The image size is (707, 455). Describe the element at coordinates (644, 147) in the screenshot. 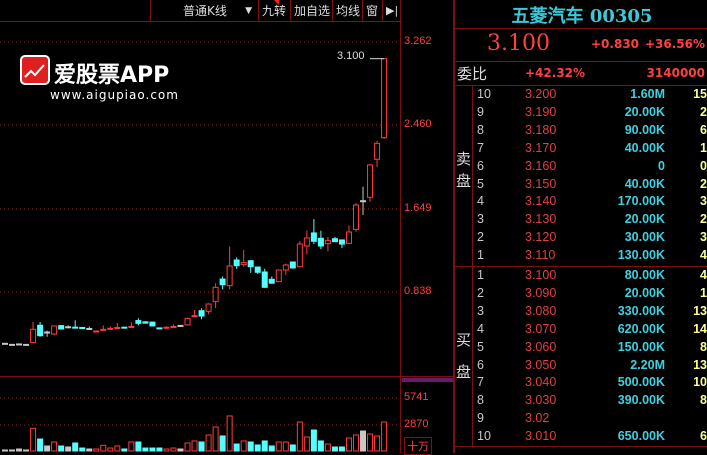

I see `row-volume: 40.00K` at that location.